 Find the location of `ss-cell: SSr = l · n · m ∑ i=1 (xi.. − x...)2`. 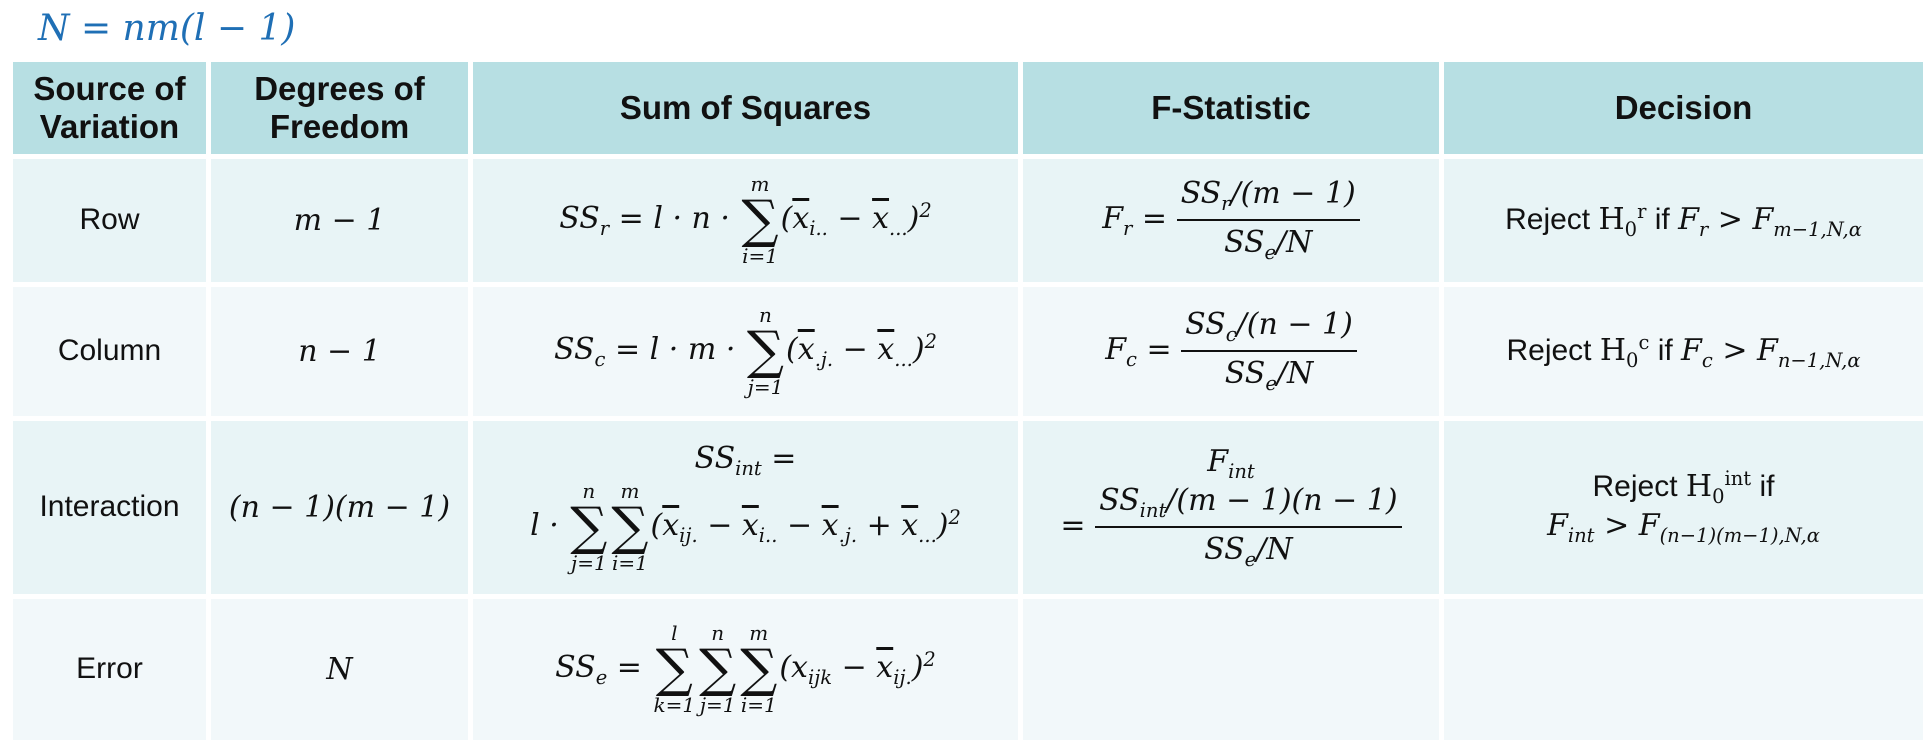

ss-cell: SSr = l · n · m ∑ i=1 (xi.. − x...)2 is located at coordinates (745, 220).